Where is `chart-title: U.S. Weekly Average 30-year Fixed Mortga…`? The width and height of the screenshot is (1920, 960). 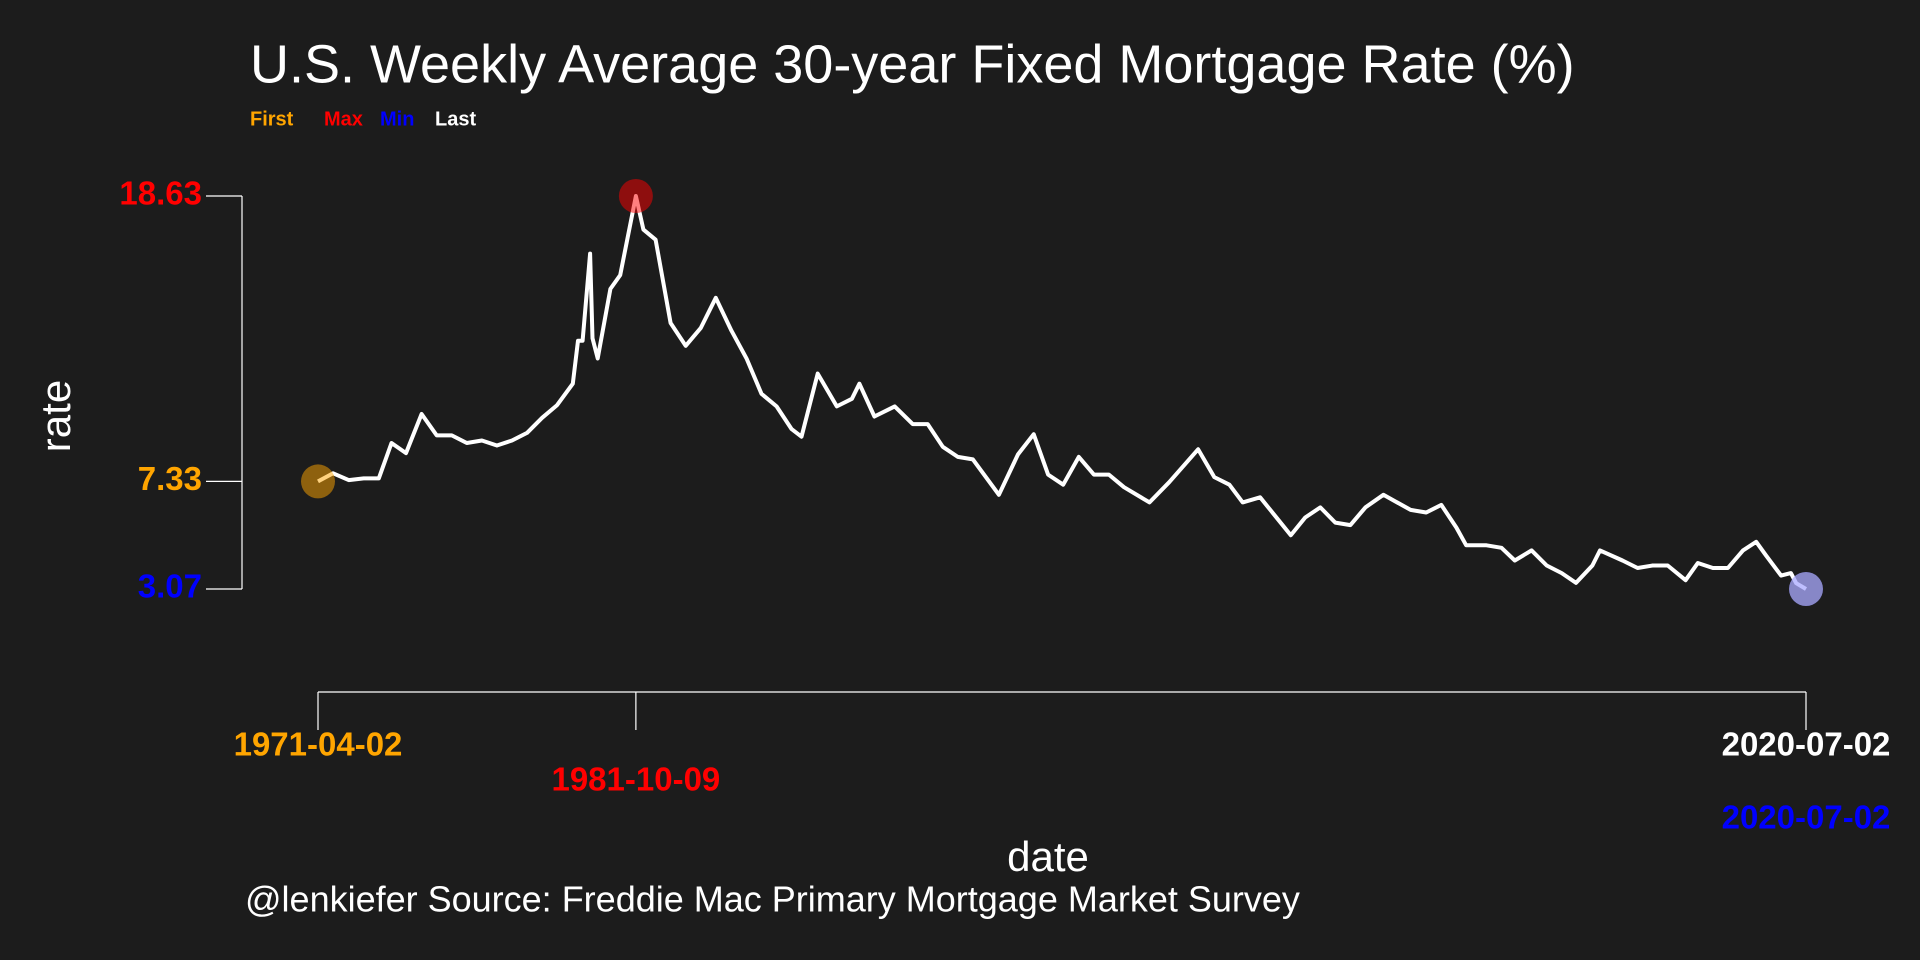
chart-title: U.S. Weekly Average 30-year Fixed Mortga… is located at coordinates (912, 64).